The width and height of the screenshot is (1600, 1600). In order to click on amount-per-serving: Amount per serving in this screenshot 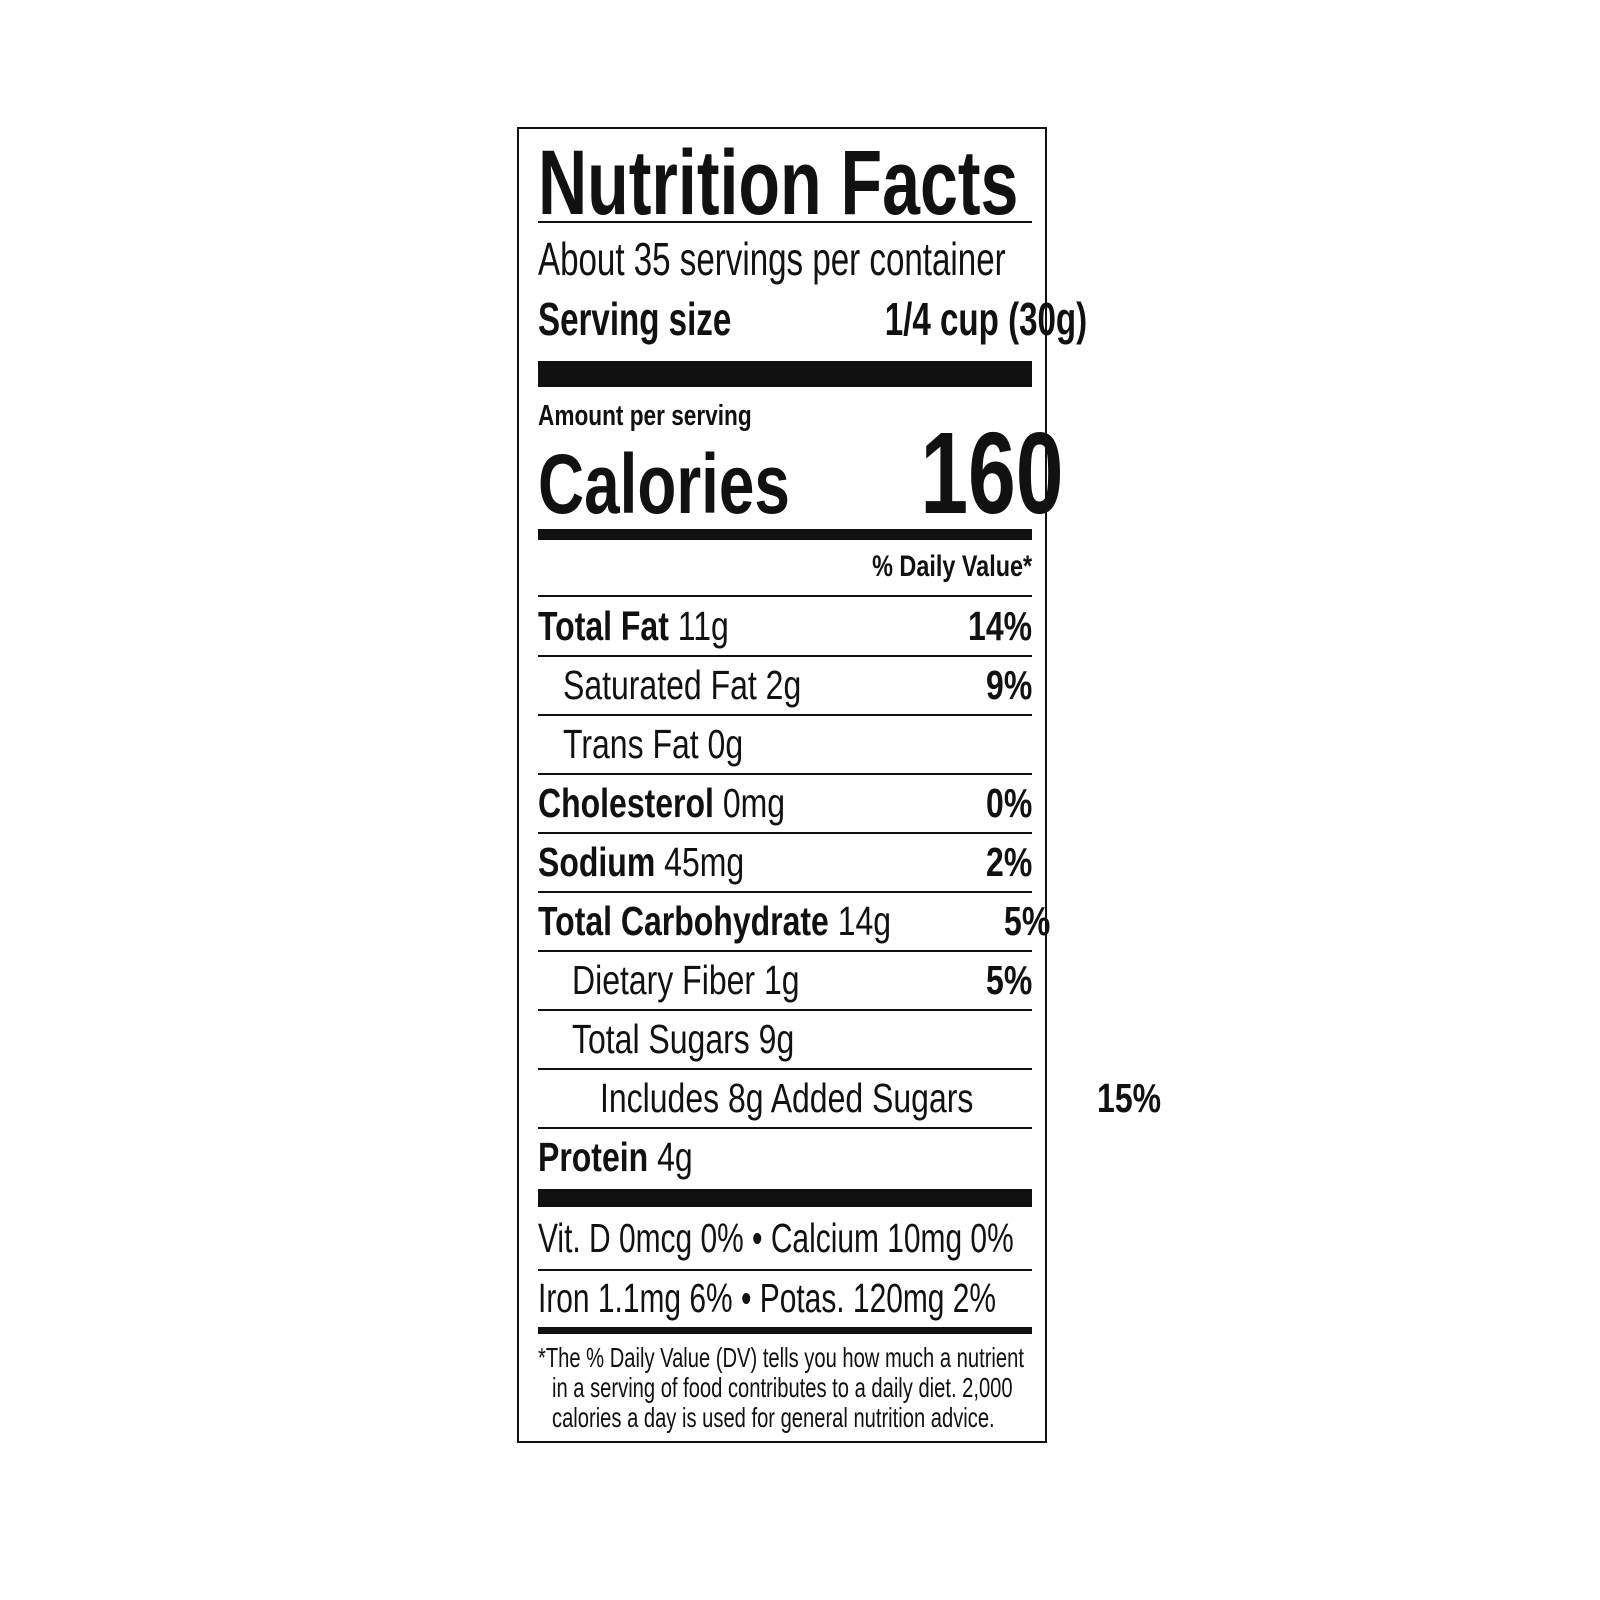, I will do `click(645, 416)`.